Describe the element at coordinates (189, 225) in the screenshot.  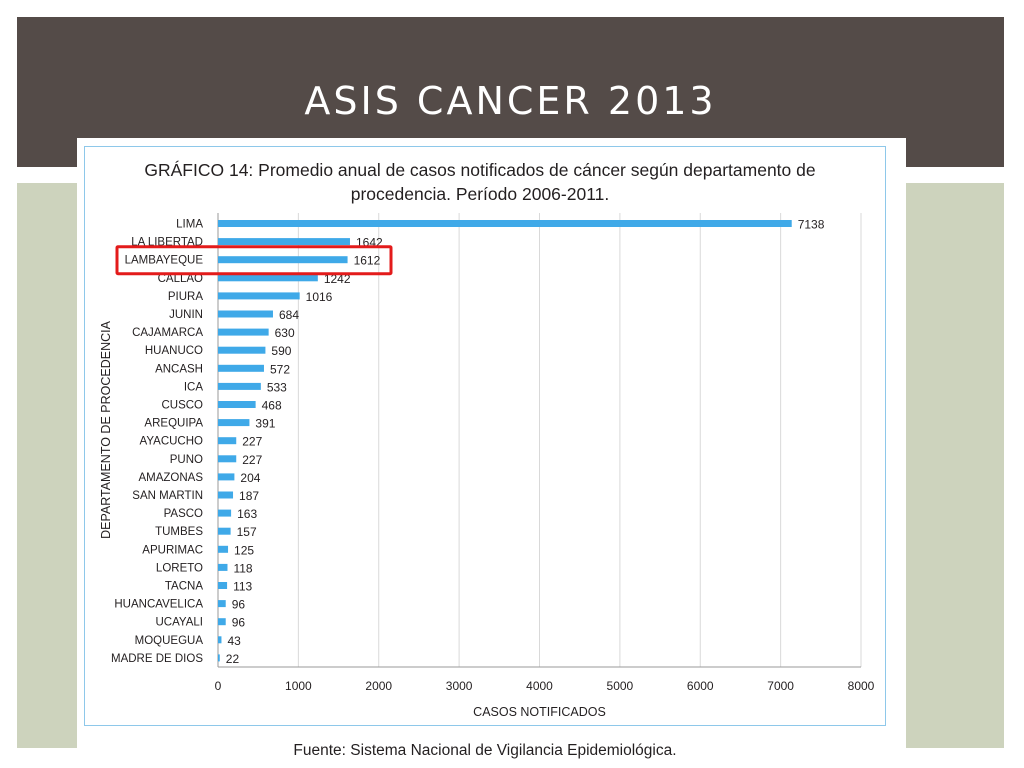
I see `category-label: LIMA` at that location.